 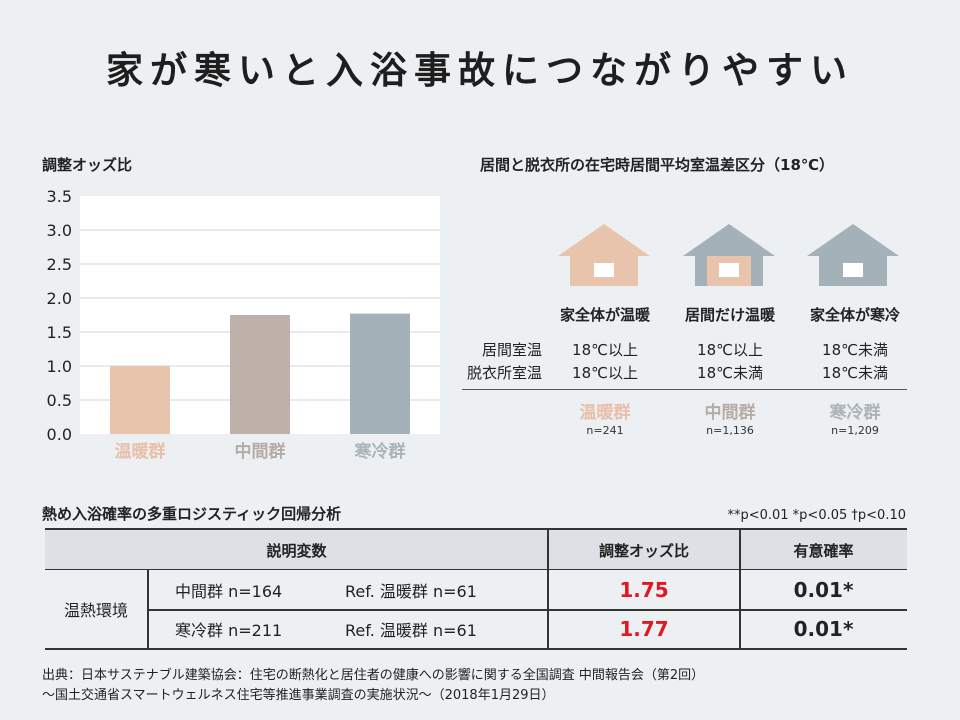 I want to click on row-label-living: 居間室温, so click(x=511, y=350).